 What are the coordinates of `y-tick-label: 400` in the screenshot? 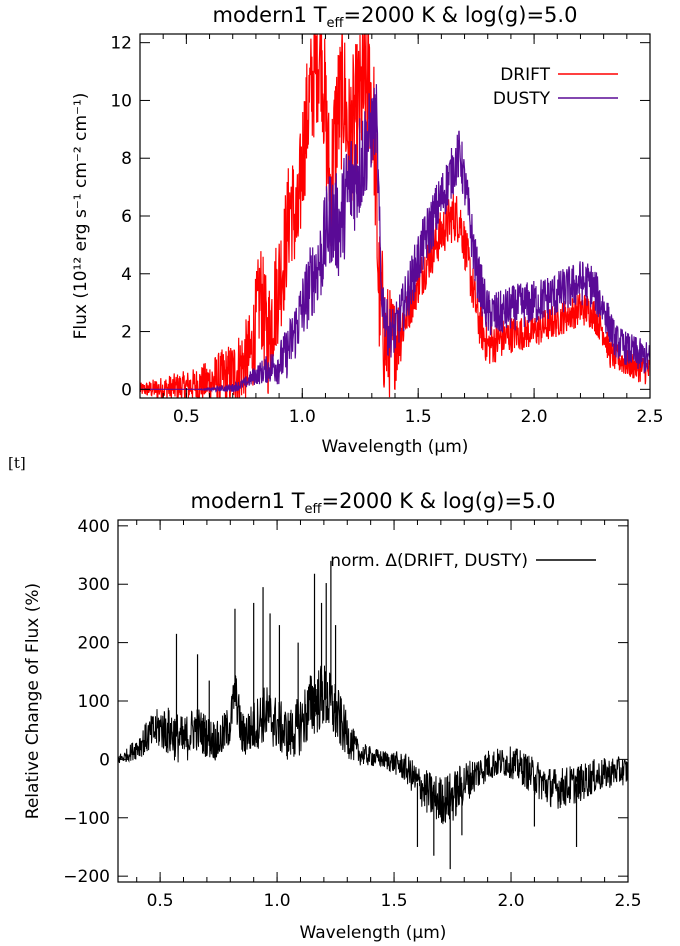 It's located at (94, 527).